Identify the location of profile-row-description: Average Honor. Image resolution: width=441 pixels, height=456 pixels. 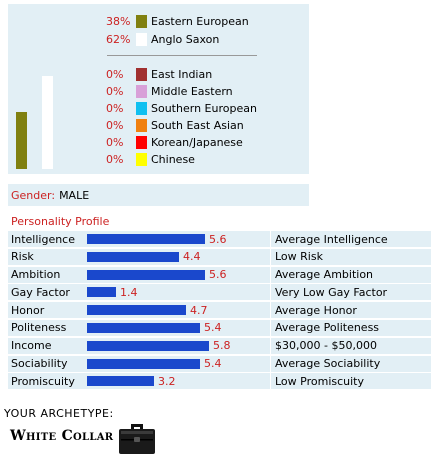
(350, 310).